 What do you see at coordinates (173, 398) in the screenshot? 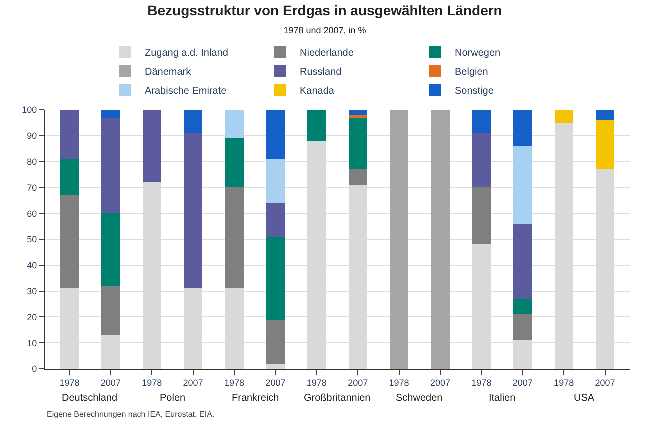
I see `text: Polen` at bounding box center [173, 398].